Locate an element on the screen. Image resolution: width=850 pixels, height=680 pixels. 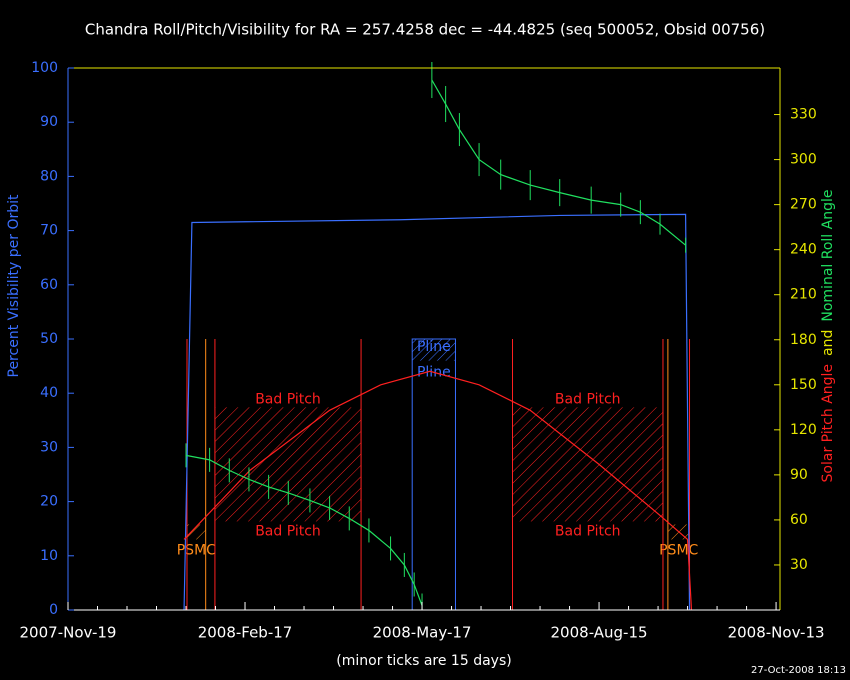
y-tick-label: 100 is located at coordinates (44, 68).